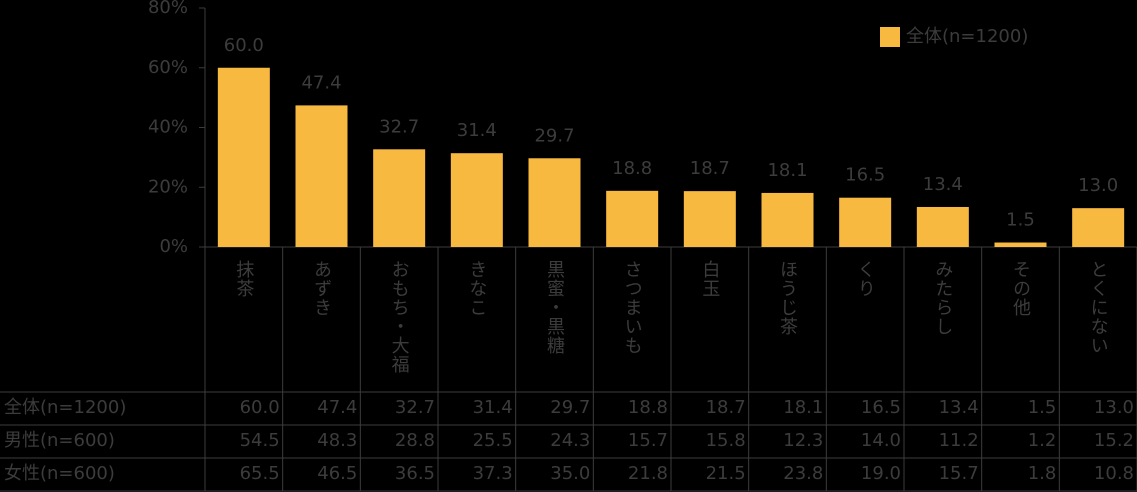 The image size is (1137, 492). What do you see at coordinates (1042, 407) in the screenshot?
I see `table-cell: 1.5` at bounding box center [1042, 407].